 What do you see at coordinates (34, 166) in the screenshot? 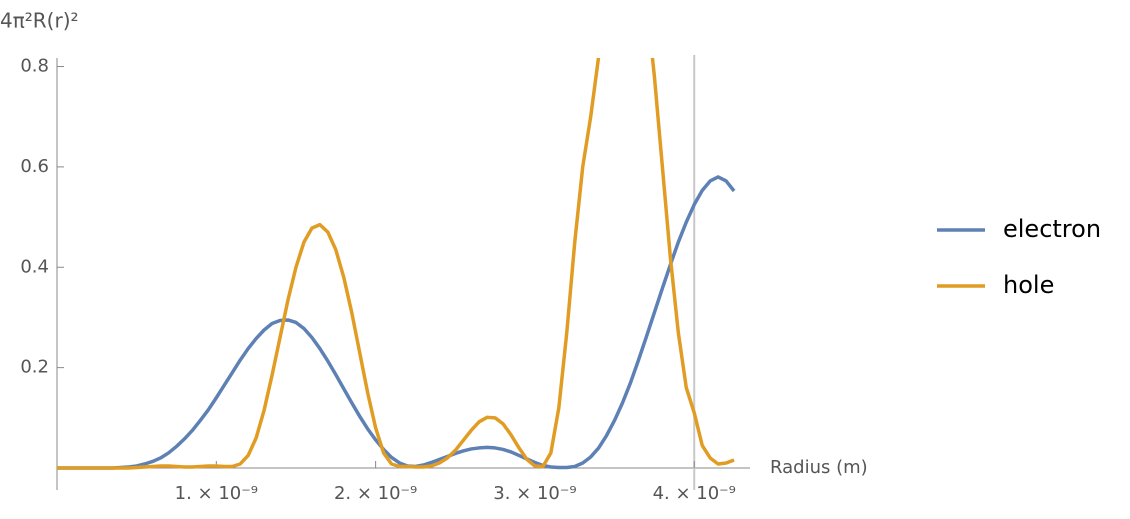
I see `y-tick-label: 0.6` at bounding box center [34, 166].